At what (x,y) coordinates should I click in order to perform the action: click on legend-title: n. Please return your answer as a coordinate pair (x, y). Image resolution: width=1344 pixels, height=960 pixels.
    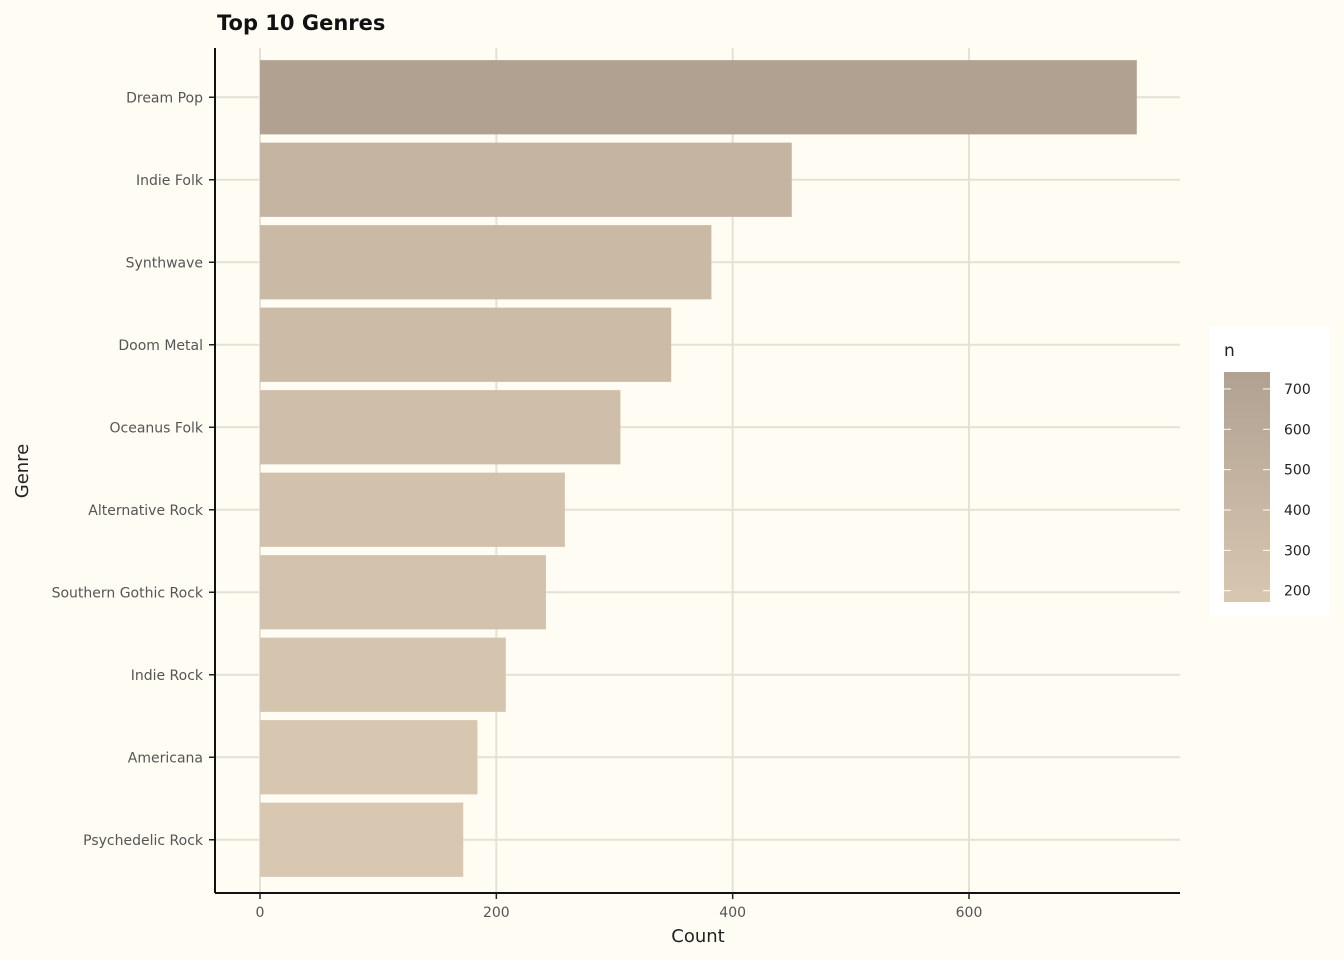
    Looking at the image, I should click on (1229, 351).